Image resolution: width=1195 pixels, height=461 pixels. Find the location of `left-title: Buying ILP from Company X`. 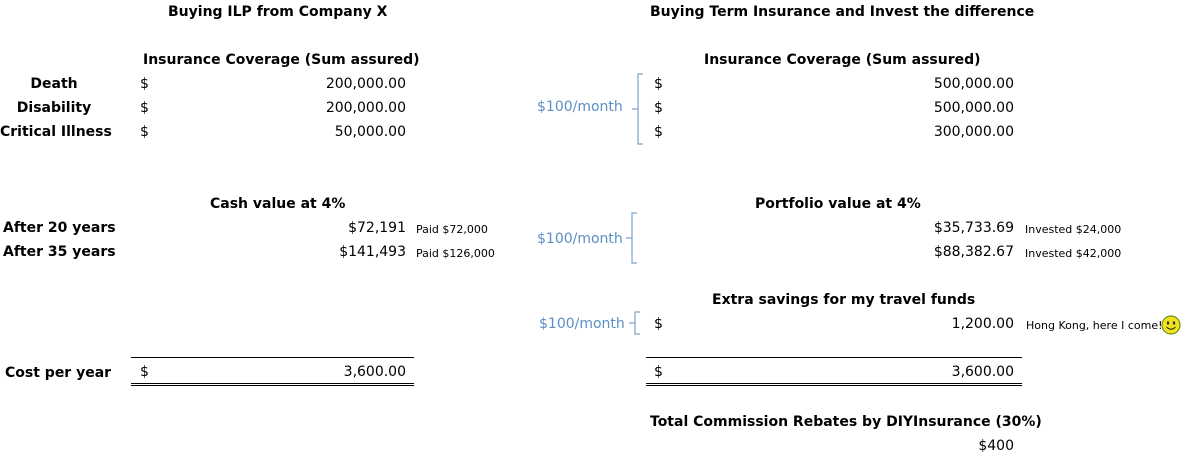

left-title: Buying ILP from Company X is located at coordinates (278, 12).